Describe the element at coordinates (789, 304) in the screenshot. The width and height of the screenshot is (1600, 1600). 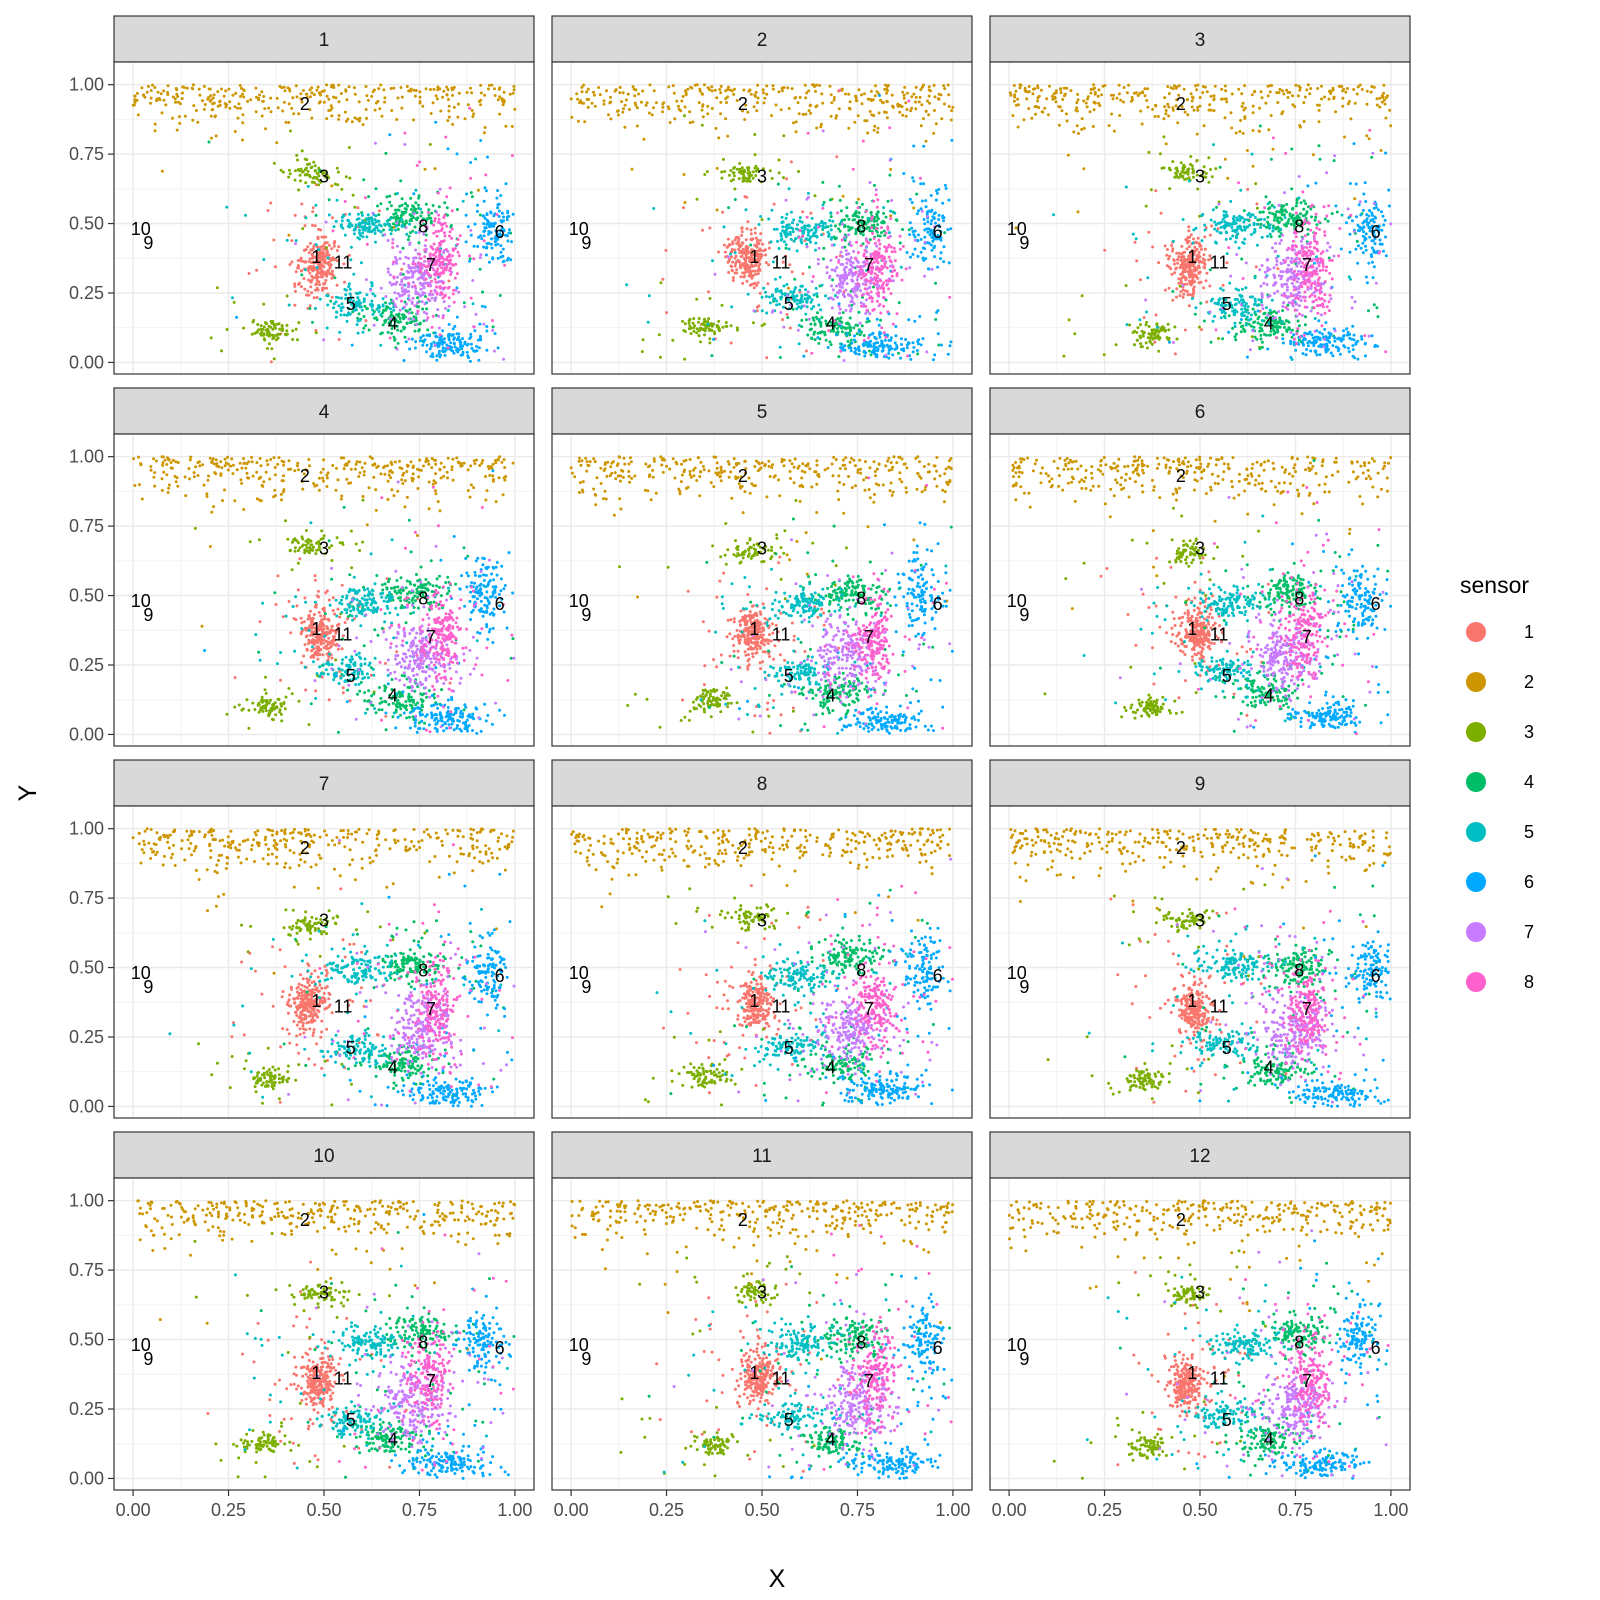
I see `sensor-label: 5` at that location.